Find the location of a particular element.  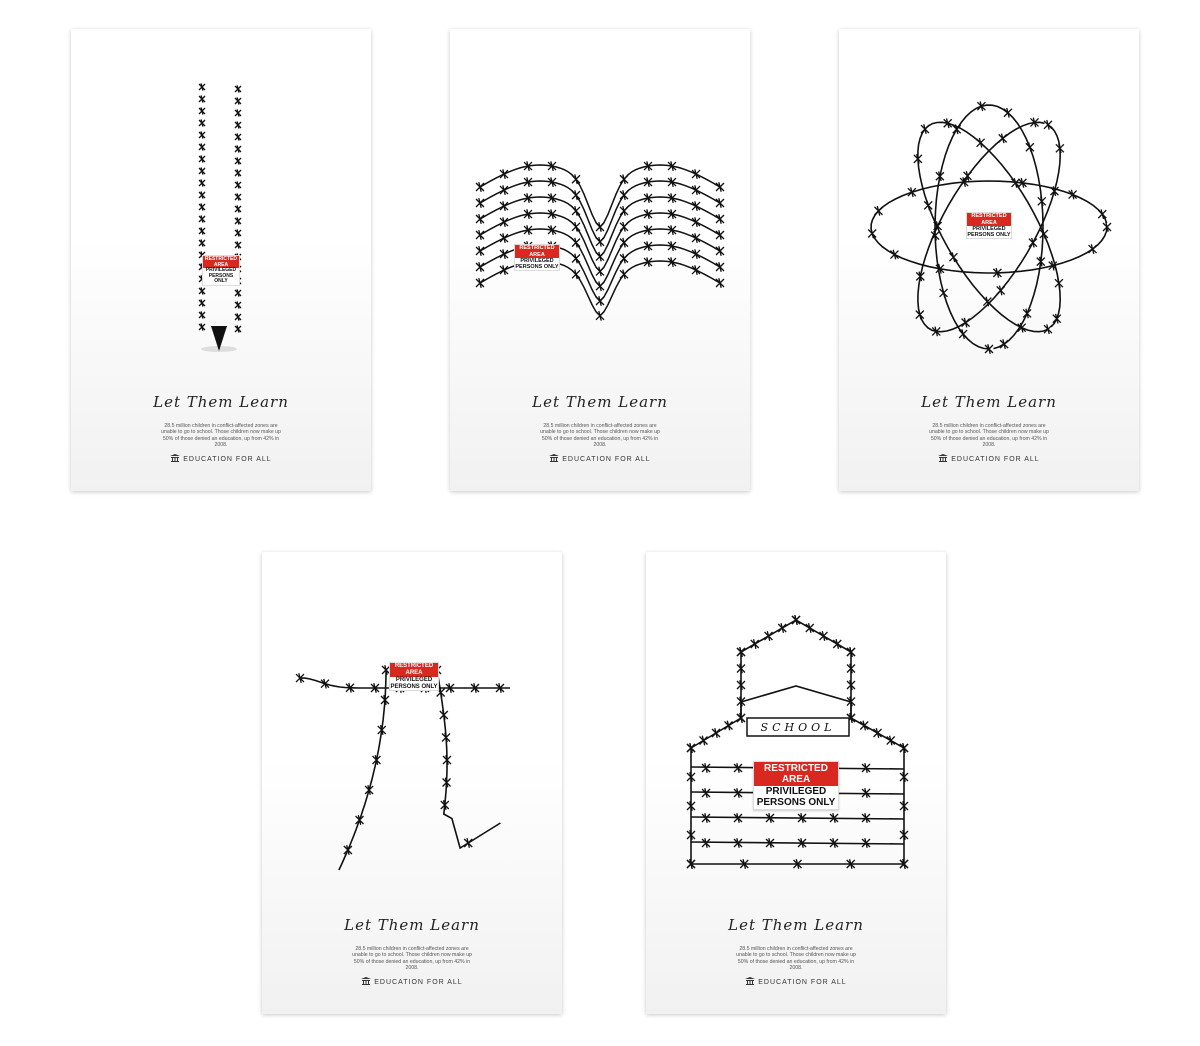

barbed-wire-pi-illustration is located at coordinates (402, 768).